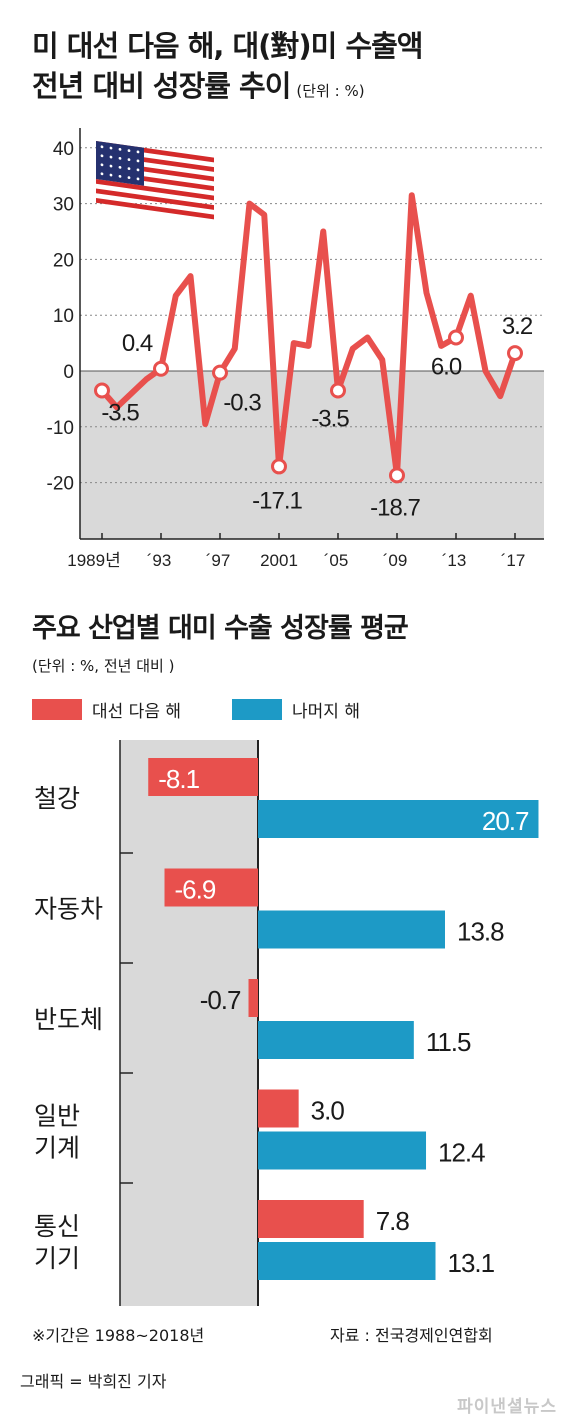 The image size is (569, 1422). I want to click on y-tick-label: 30, so click(63, 205).